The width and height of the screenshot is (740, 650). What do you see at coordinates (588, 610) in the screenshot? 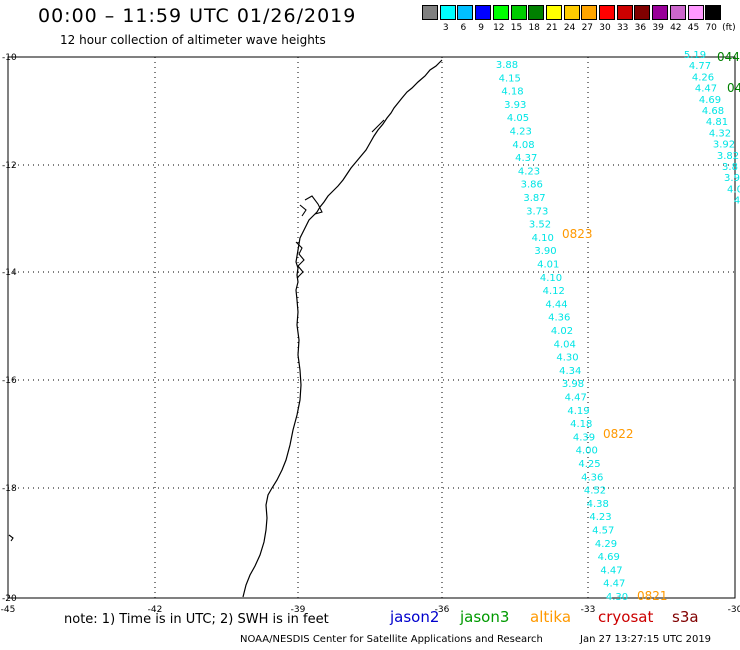
I see `lon-tick-label: -33` at bounding box center [588, 610].